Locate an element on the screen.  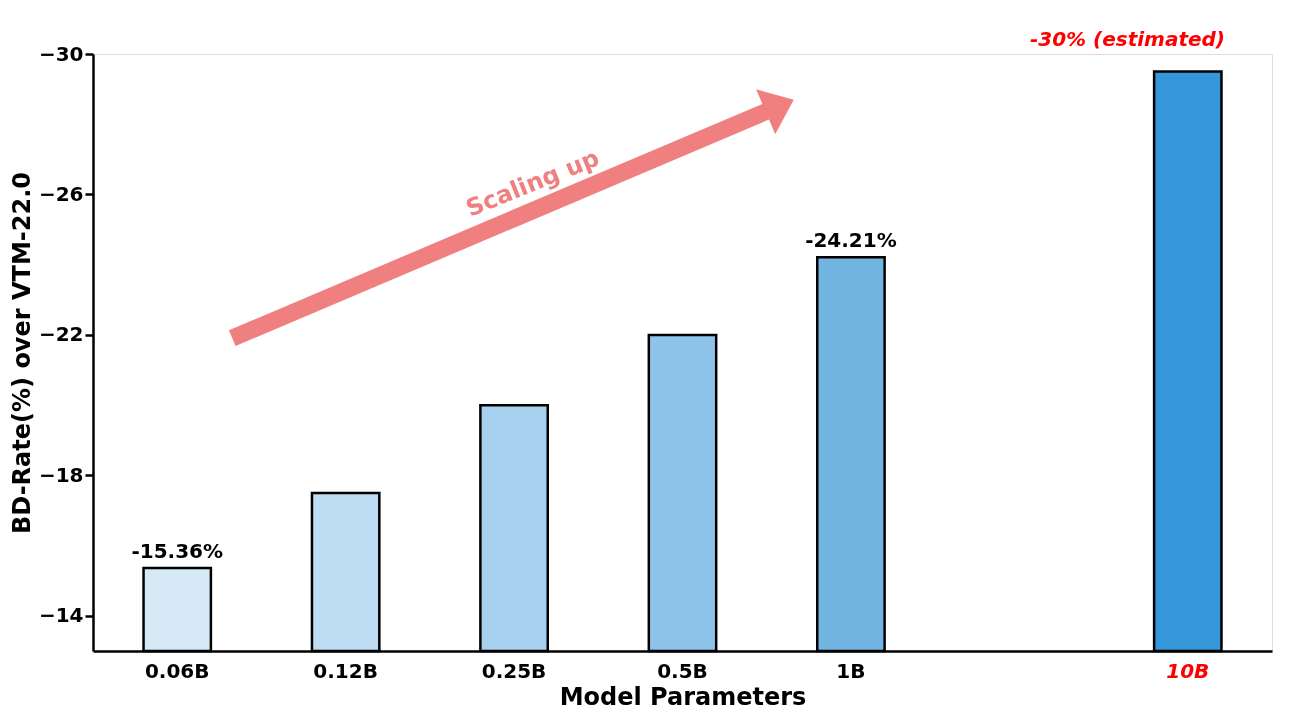
data-label: -24.21% is located at coordinates (851, 240).